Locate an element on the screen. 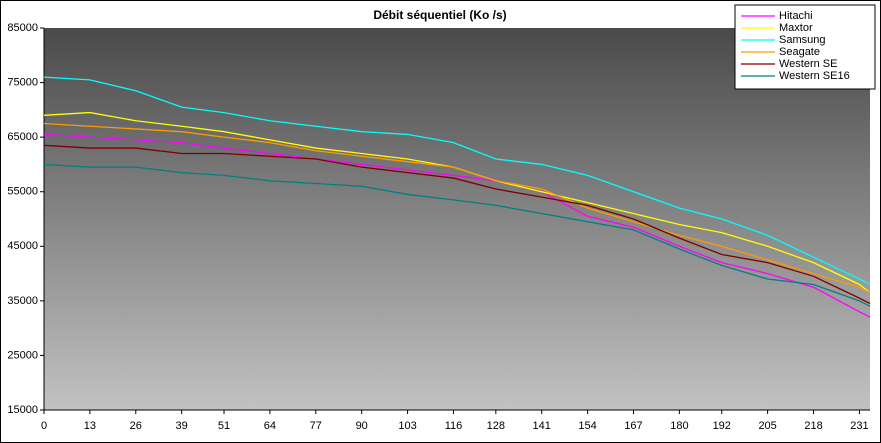 This screenshot has width=881, height=443. legend-label: Western SE is located at coordinates (808, 64).